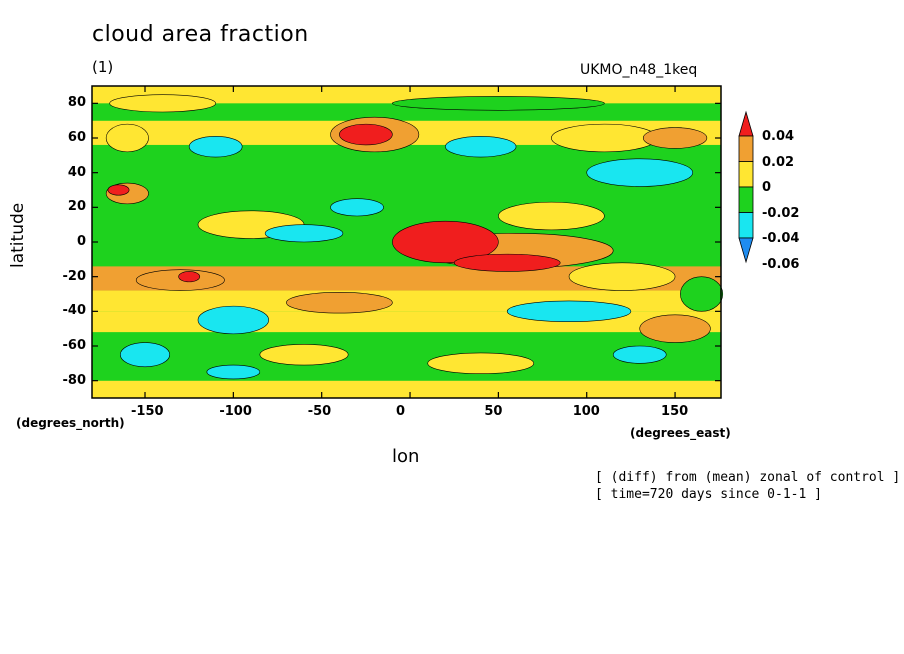 This screenshot has width=904, height=654. What do you see at coordinates (406, 456) in the screenshot?
I see `x-axis-label: lon` at bounding box center [406, 456].